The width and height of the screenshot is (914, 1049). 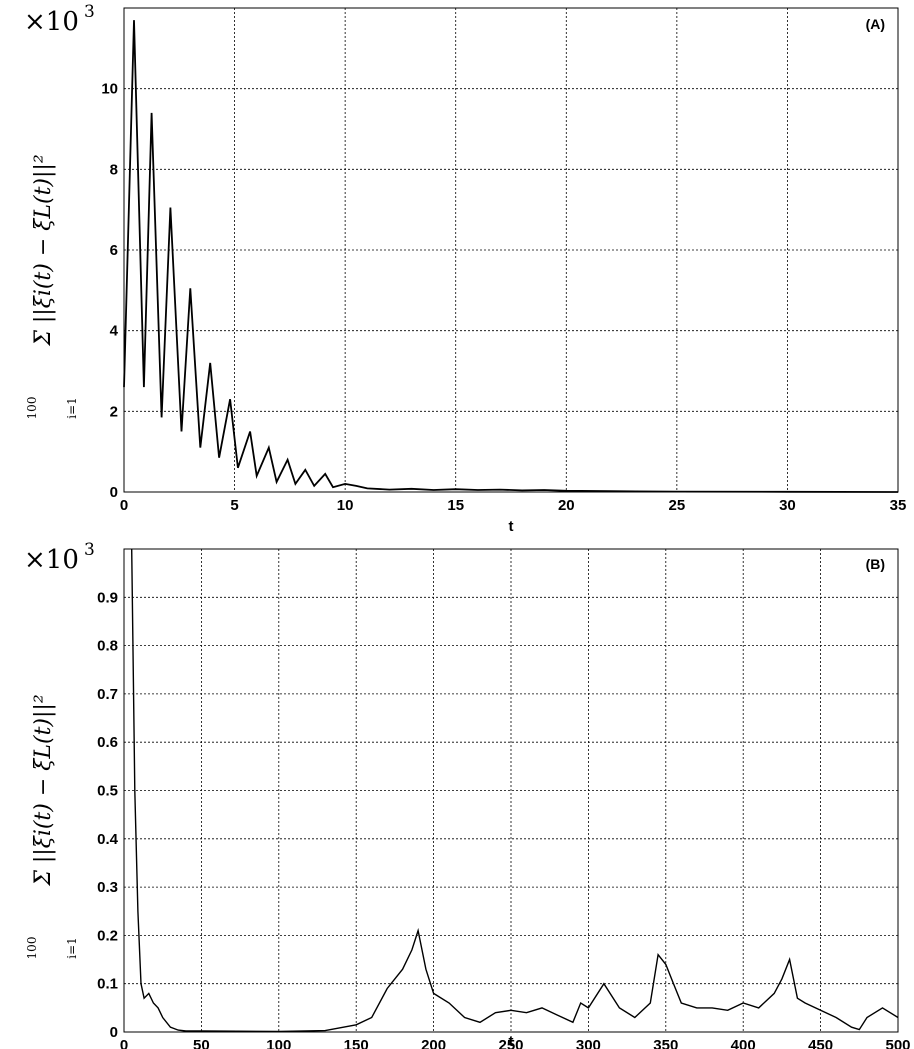 I want to click on y-axis-label-a-upper: 100, so click(x=32, y=408).